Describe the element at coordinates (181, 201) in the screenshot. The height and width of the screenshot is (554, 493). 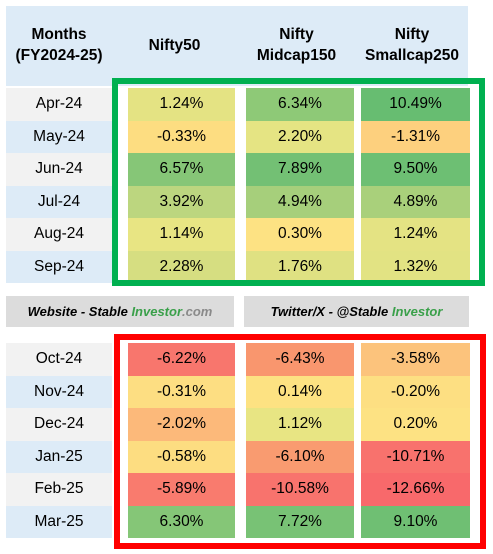
I see `return-cell: 3.92%` at that location.